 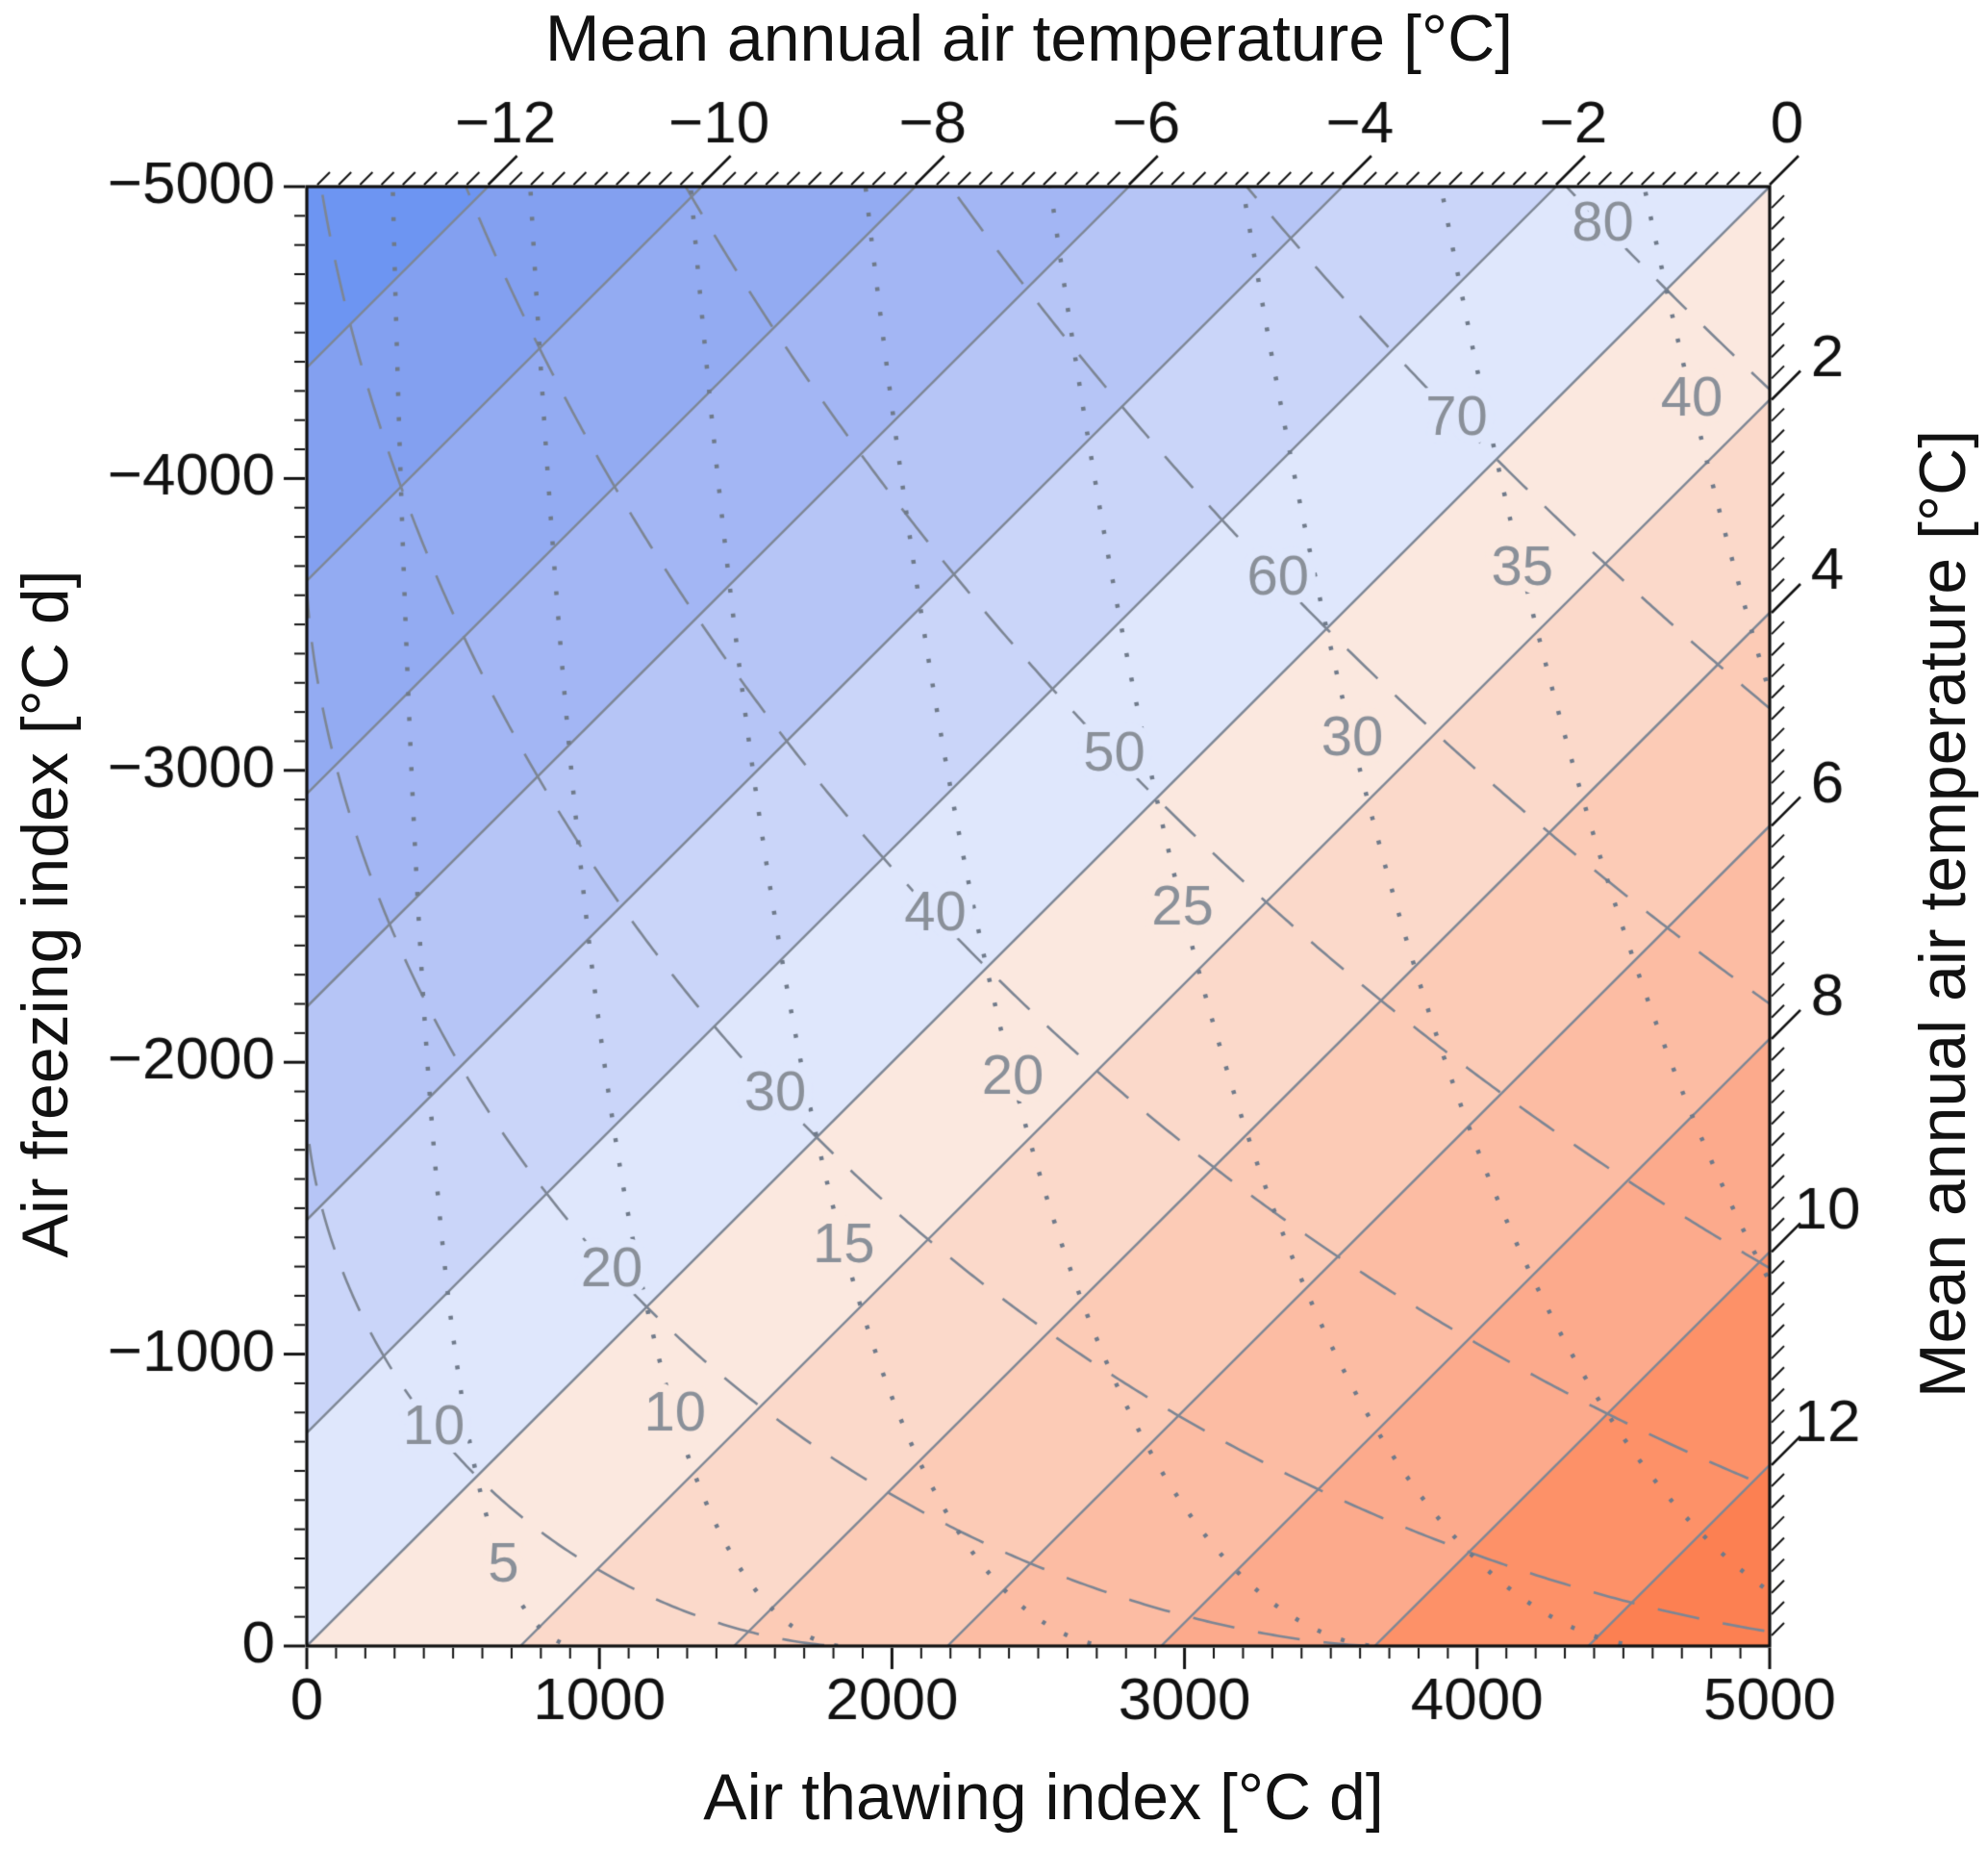 I want to click on bottom-axis-title: Air thawing index [°C d], so click(x=1043, y=1797).